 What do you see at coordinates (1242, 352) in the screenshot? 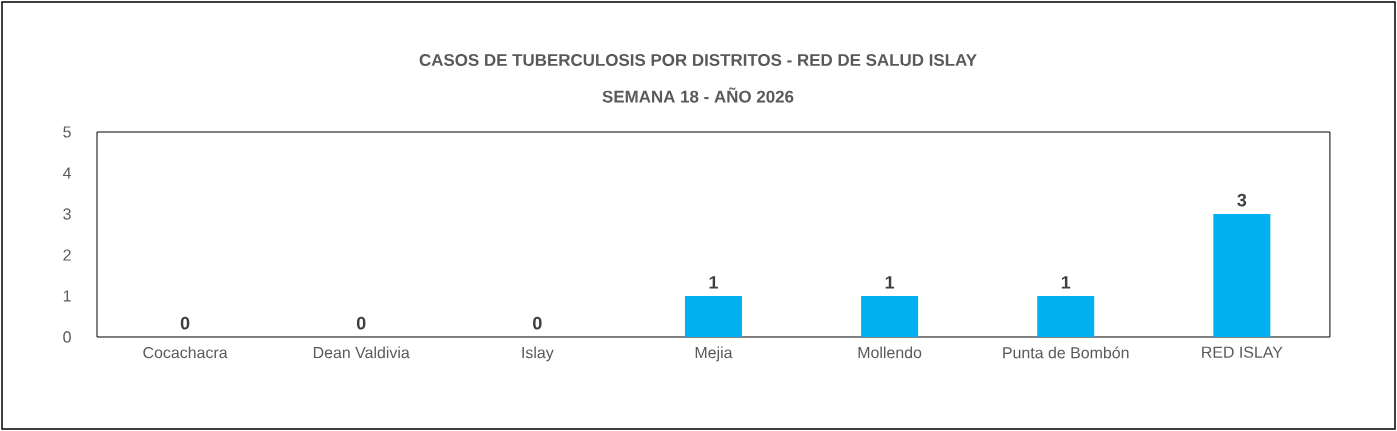
I see `x-tick-label: RED ISLAY` at bounding box center [1242, 352].